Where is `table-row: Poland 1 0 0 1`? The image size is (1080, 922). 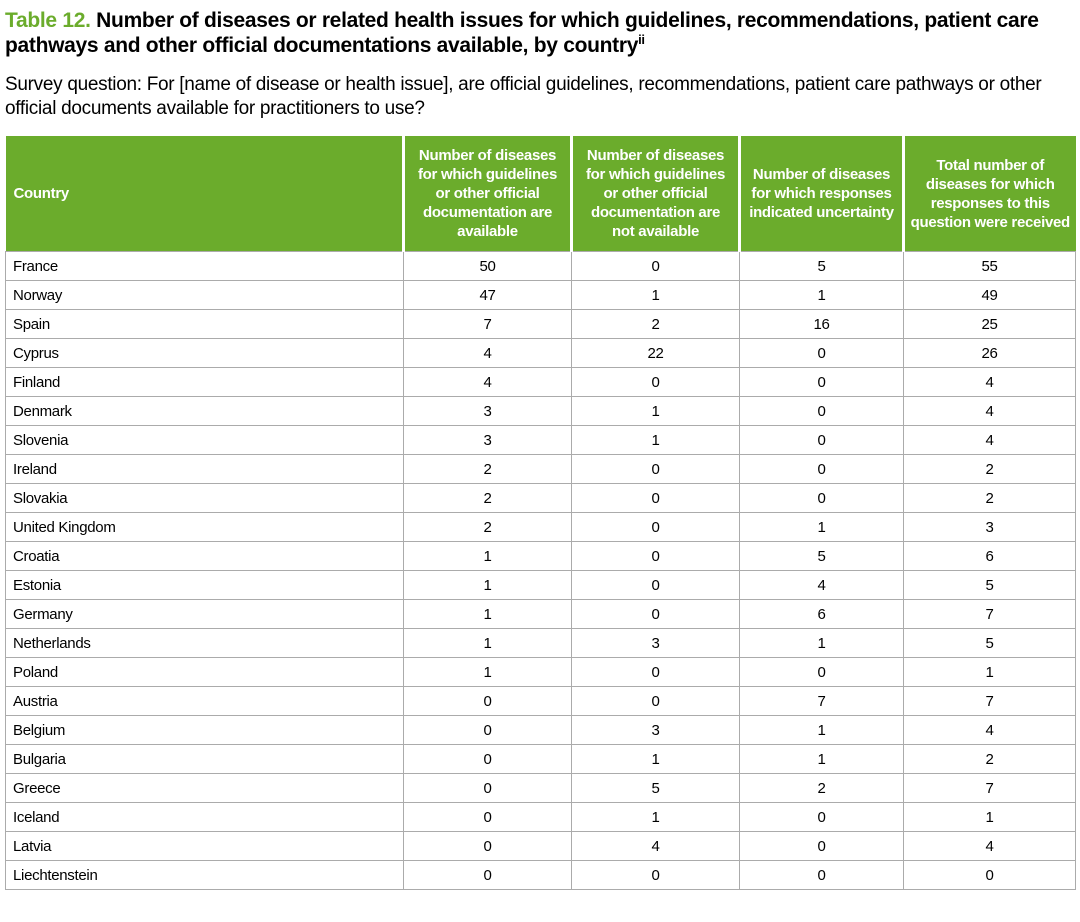 table-row: Poland 1 0 0 1 is located at coordinates (540, 672).